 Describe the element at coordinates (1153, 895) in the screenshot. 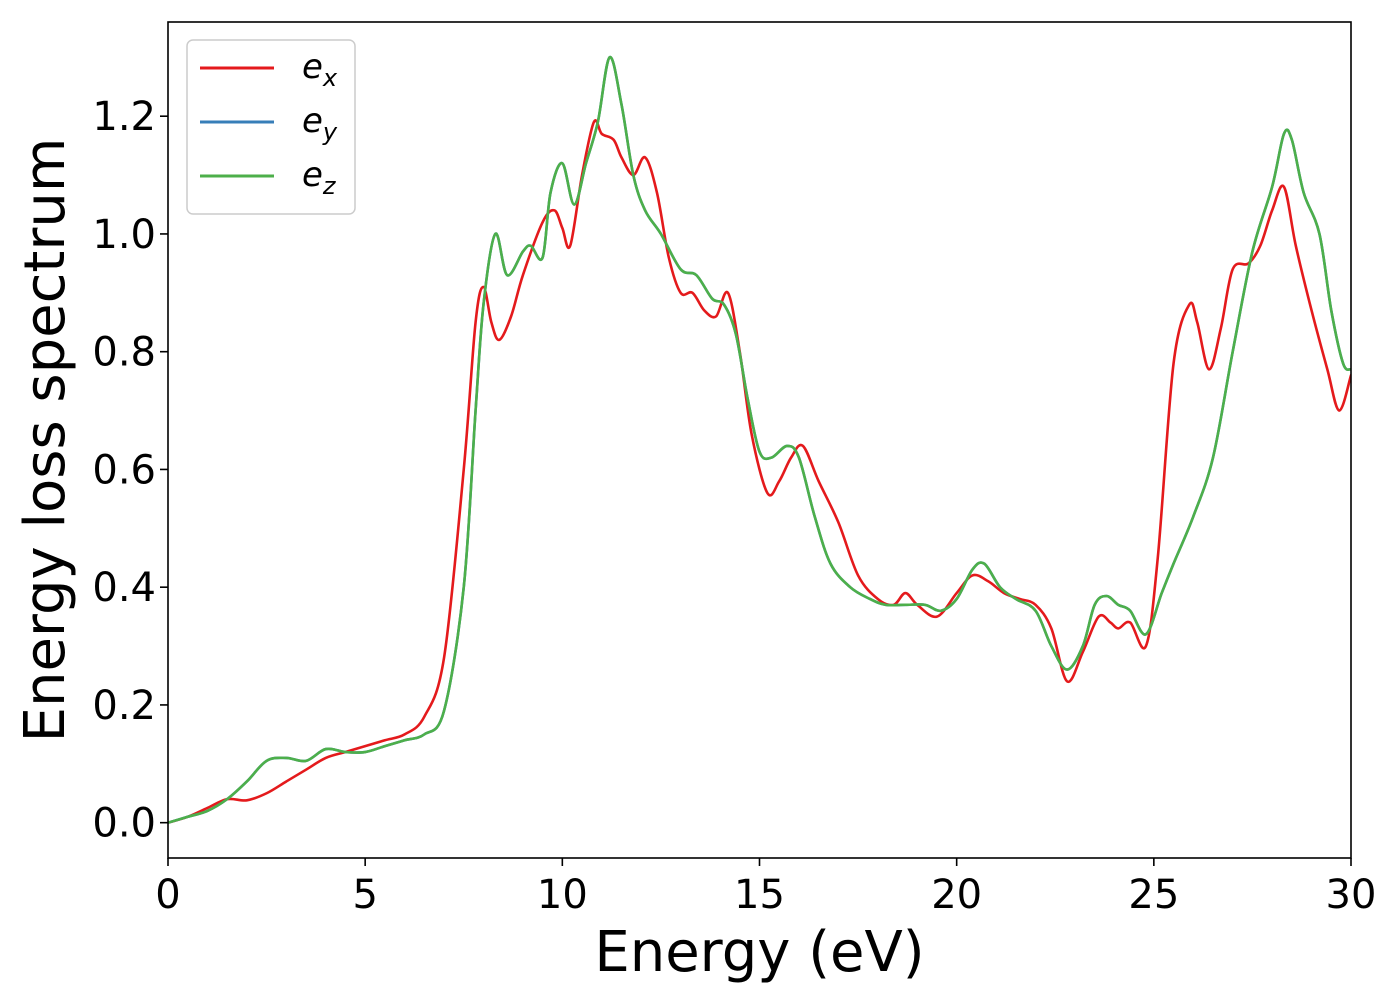

I see `x-tick-label: 25` at that location.